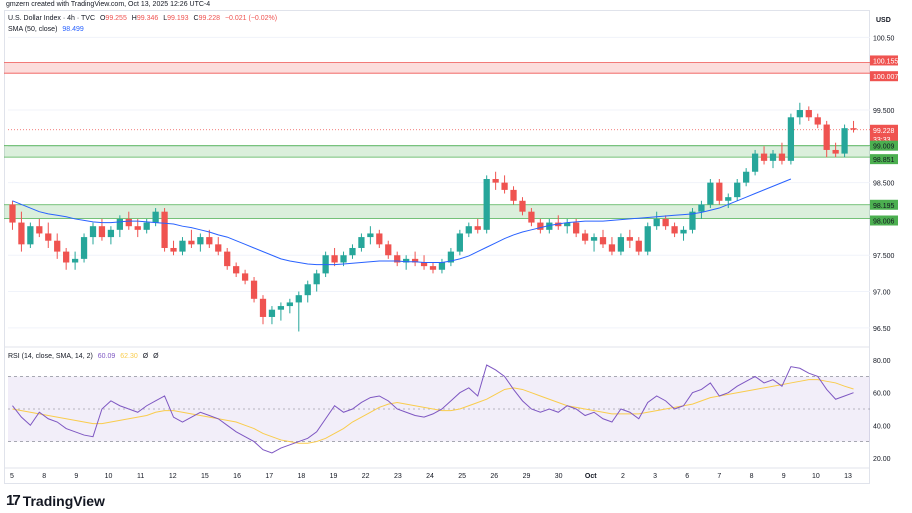 Image resolution: width=912 pixels, height=513 pixels. Describe the element at coordinates (237, 476) in the screenshot. I see `x-tick: 16` at that location.